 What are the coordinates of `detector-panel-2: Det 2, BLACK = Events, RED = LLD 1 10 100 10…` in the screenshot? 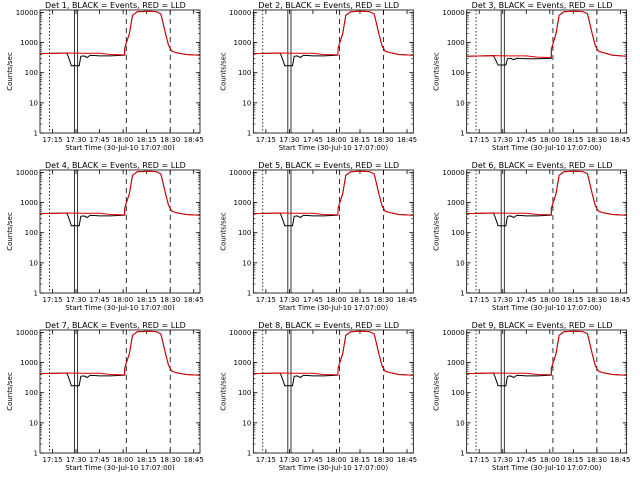 It's located at (318, 76).